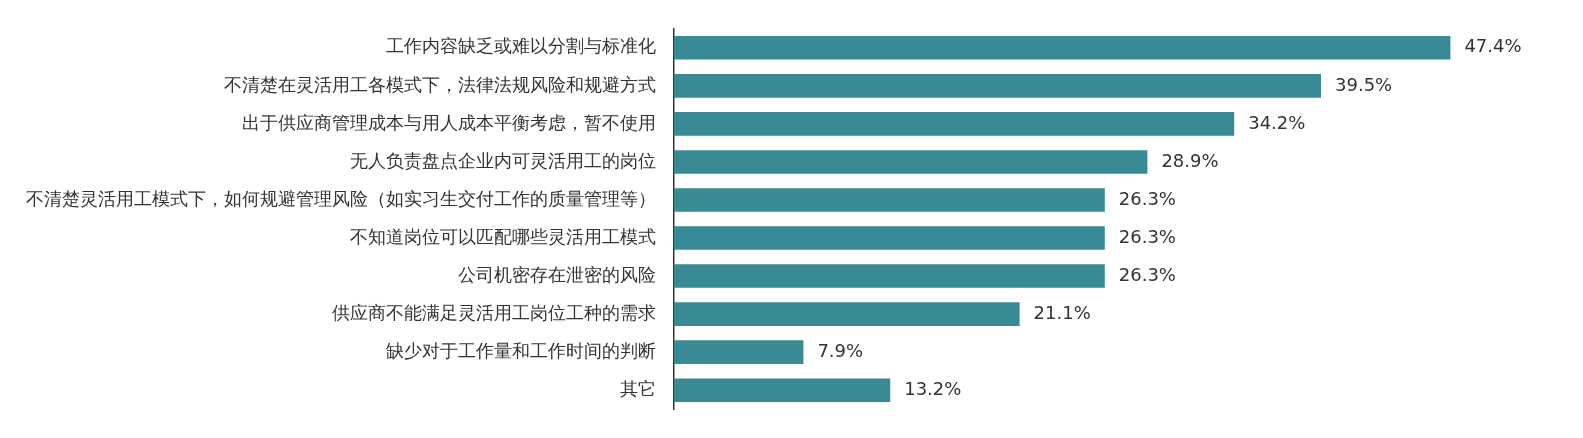 This screenshot has width=1583, height=438. Describe the element at coordinates (494, 312) in the screenshot. I see `y-tick-label: 供应商不能满足灵活用工岗位工种的需求` at that location.